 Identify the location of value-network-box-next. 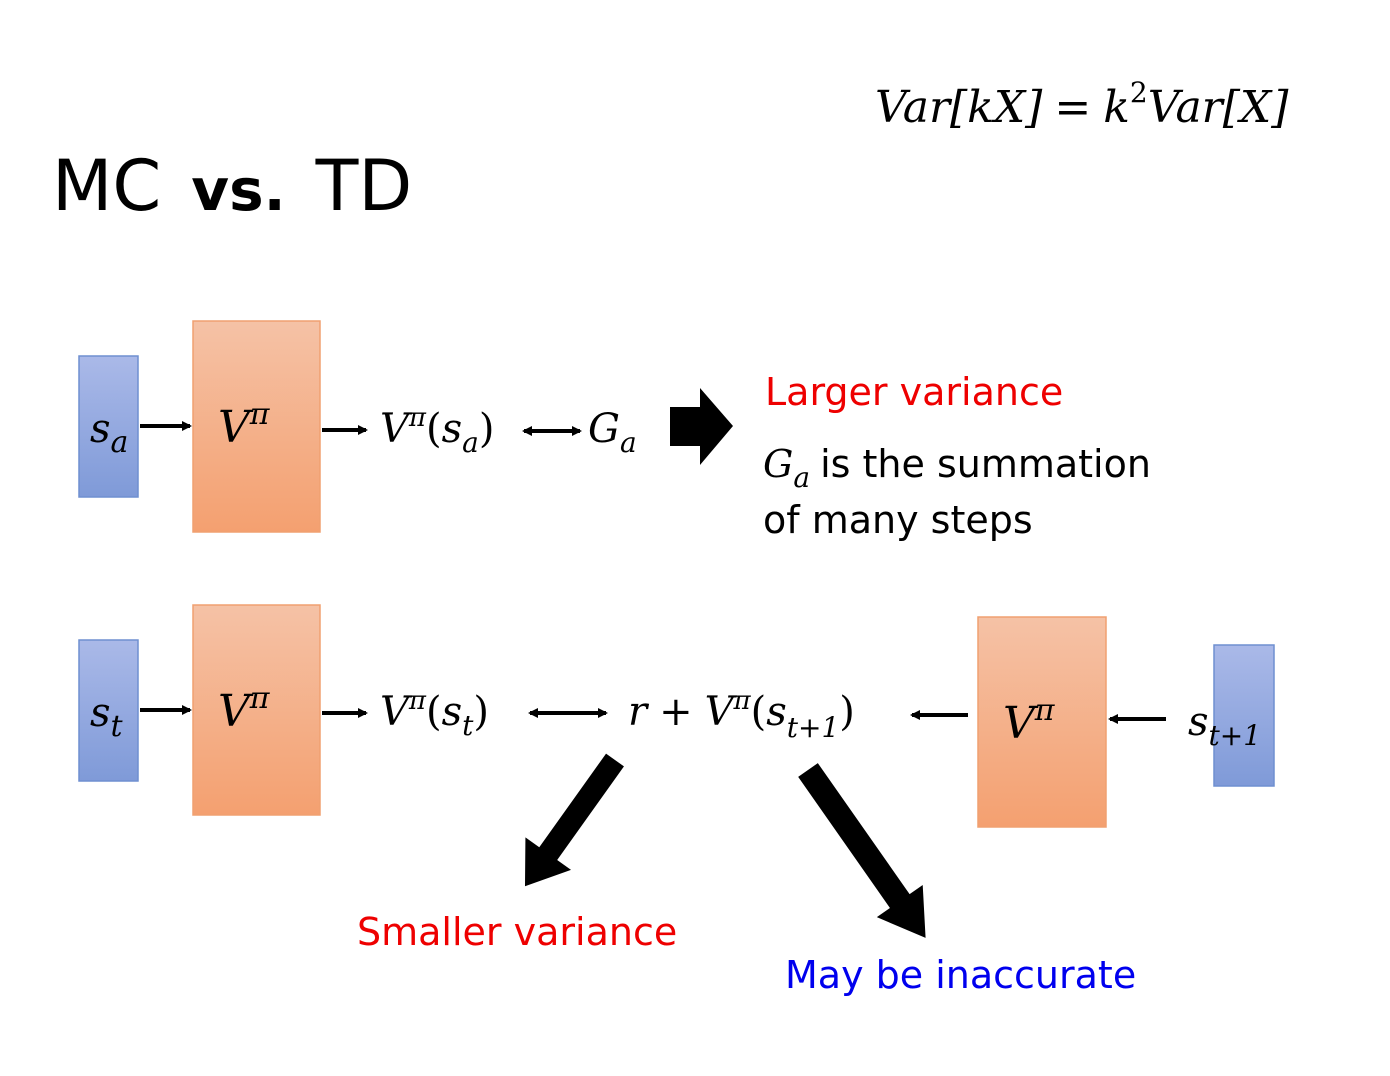
(1042, 722).